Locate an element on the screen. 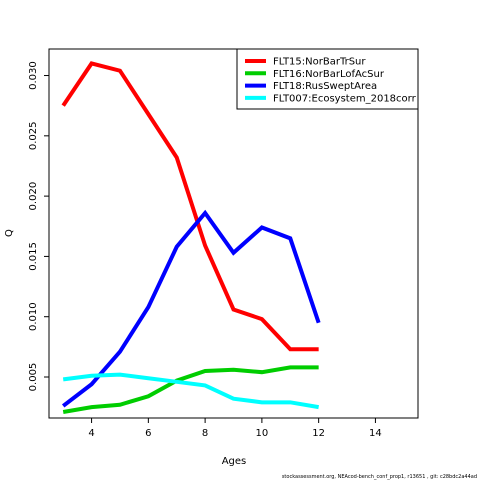  y-tick-label: 0.030 is located at coordinates (33, 75).